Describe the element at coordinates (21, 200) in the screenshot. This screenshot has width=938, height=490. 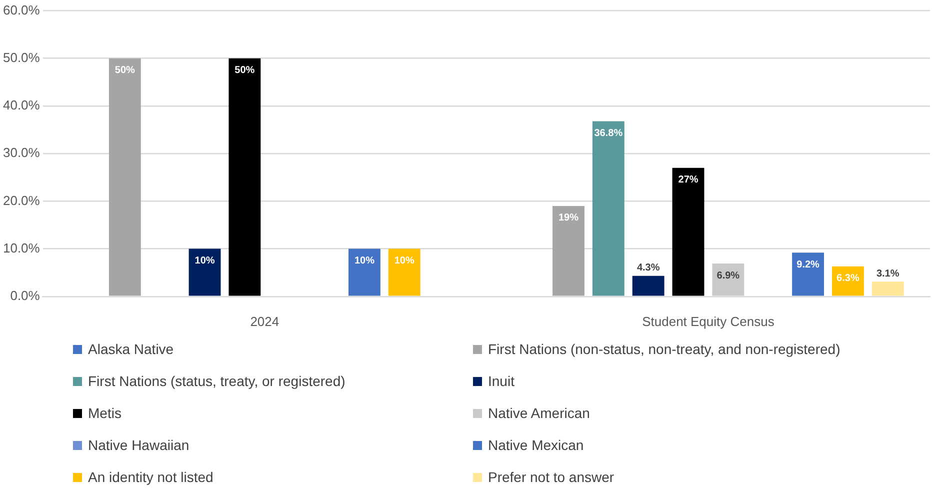
I see `y-tick-label: 20.0%` at that location.